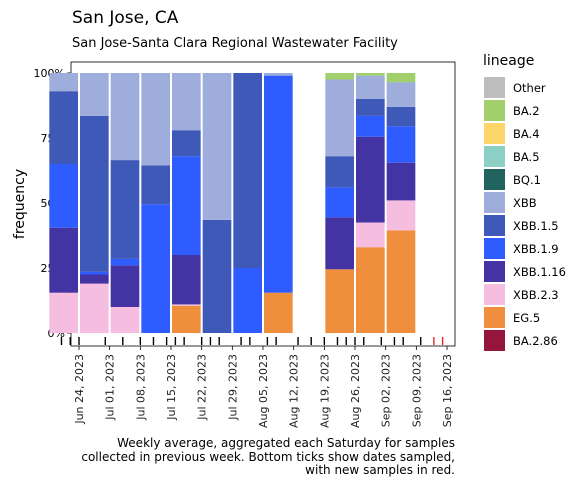 The image size is (566, 482). What do you see at coordinates (524, 249) in the screenshot?
I see `legend-item: XBB.1.9` at bounding box center [524, 249].